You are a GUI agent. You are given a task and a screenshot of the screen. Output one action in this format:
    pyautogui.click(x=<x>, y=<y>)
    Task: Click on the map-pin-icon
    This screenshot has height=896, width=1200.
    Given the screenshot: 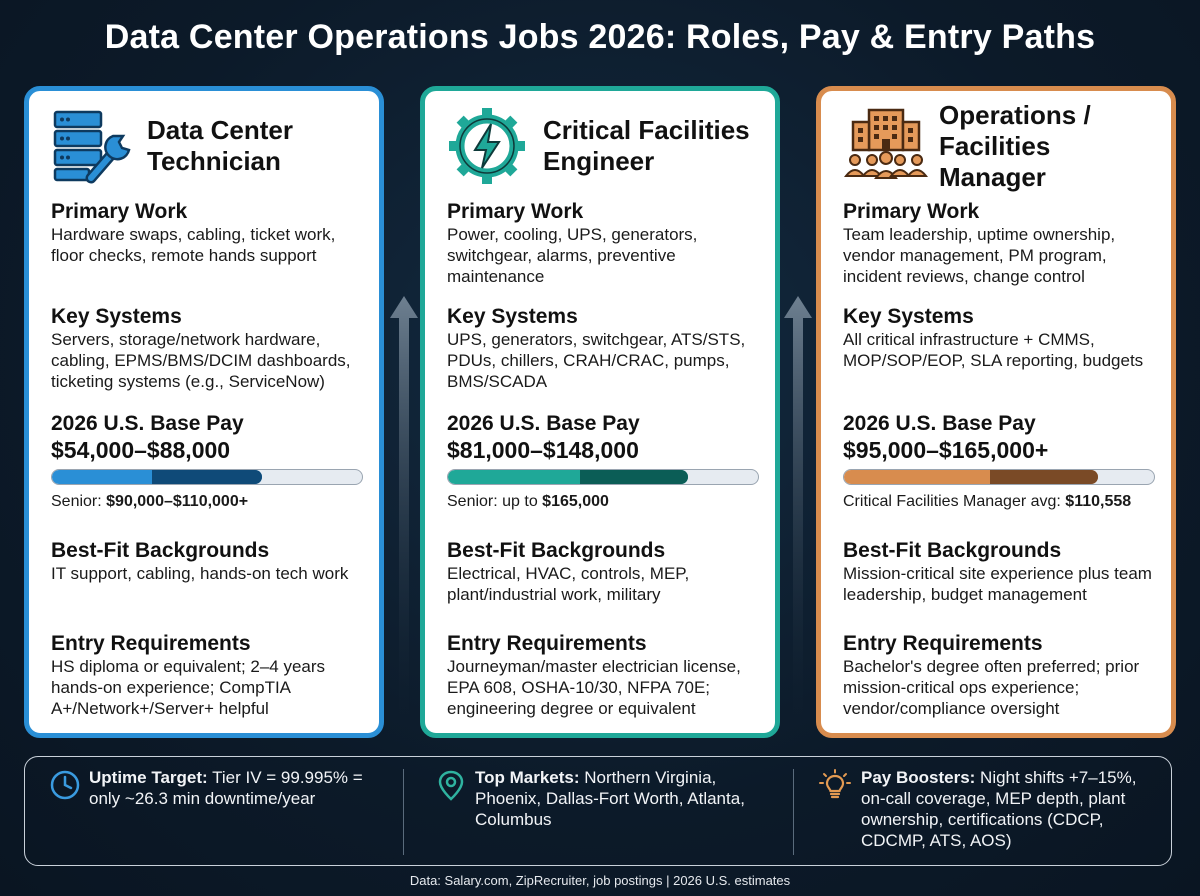 What is the action you would take?
    pyautogui.click(x=451, y=785)
    